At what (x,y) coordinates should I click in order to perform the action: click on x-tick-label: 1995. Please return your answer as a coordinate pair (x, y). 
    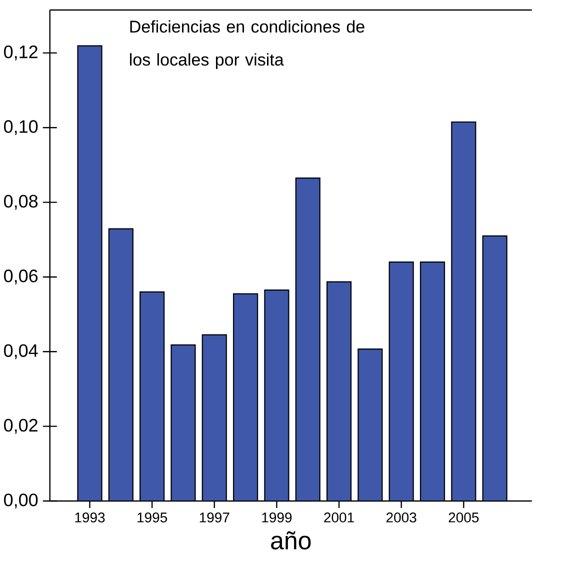
    Looking at the image, I should click on (153, 517).